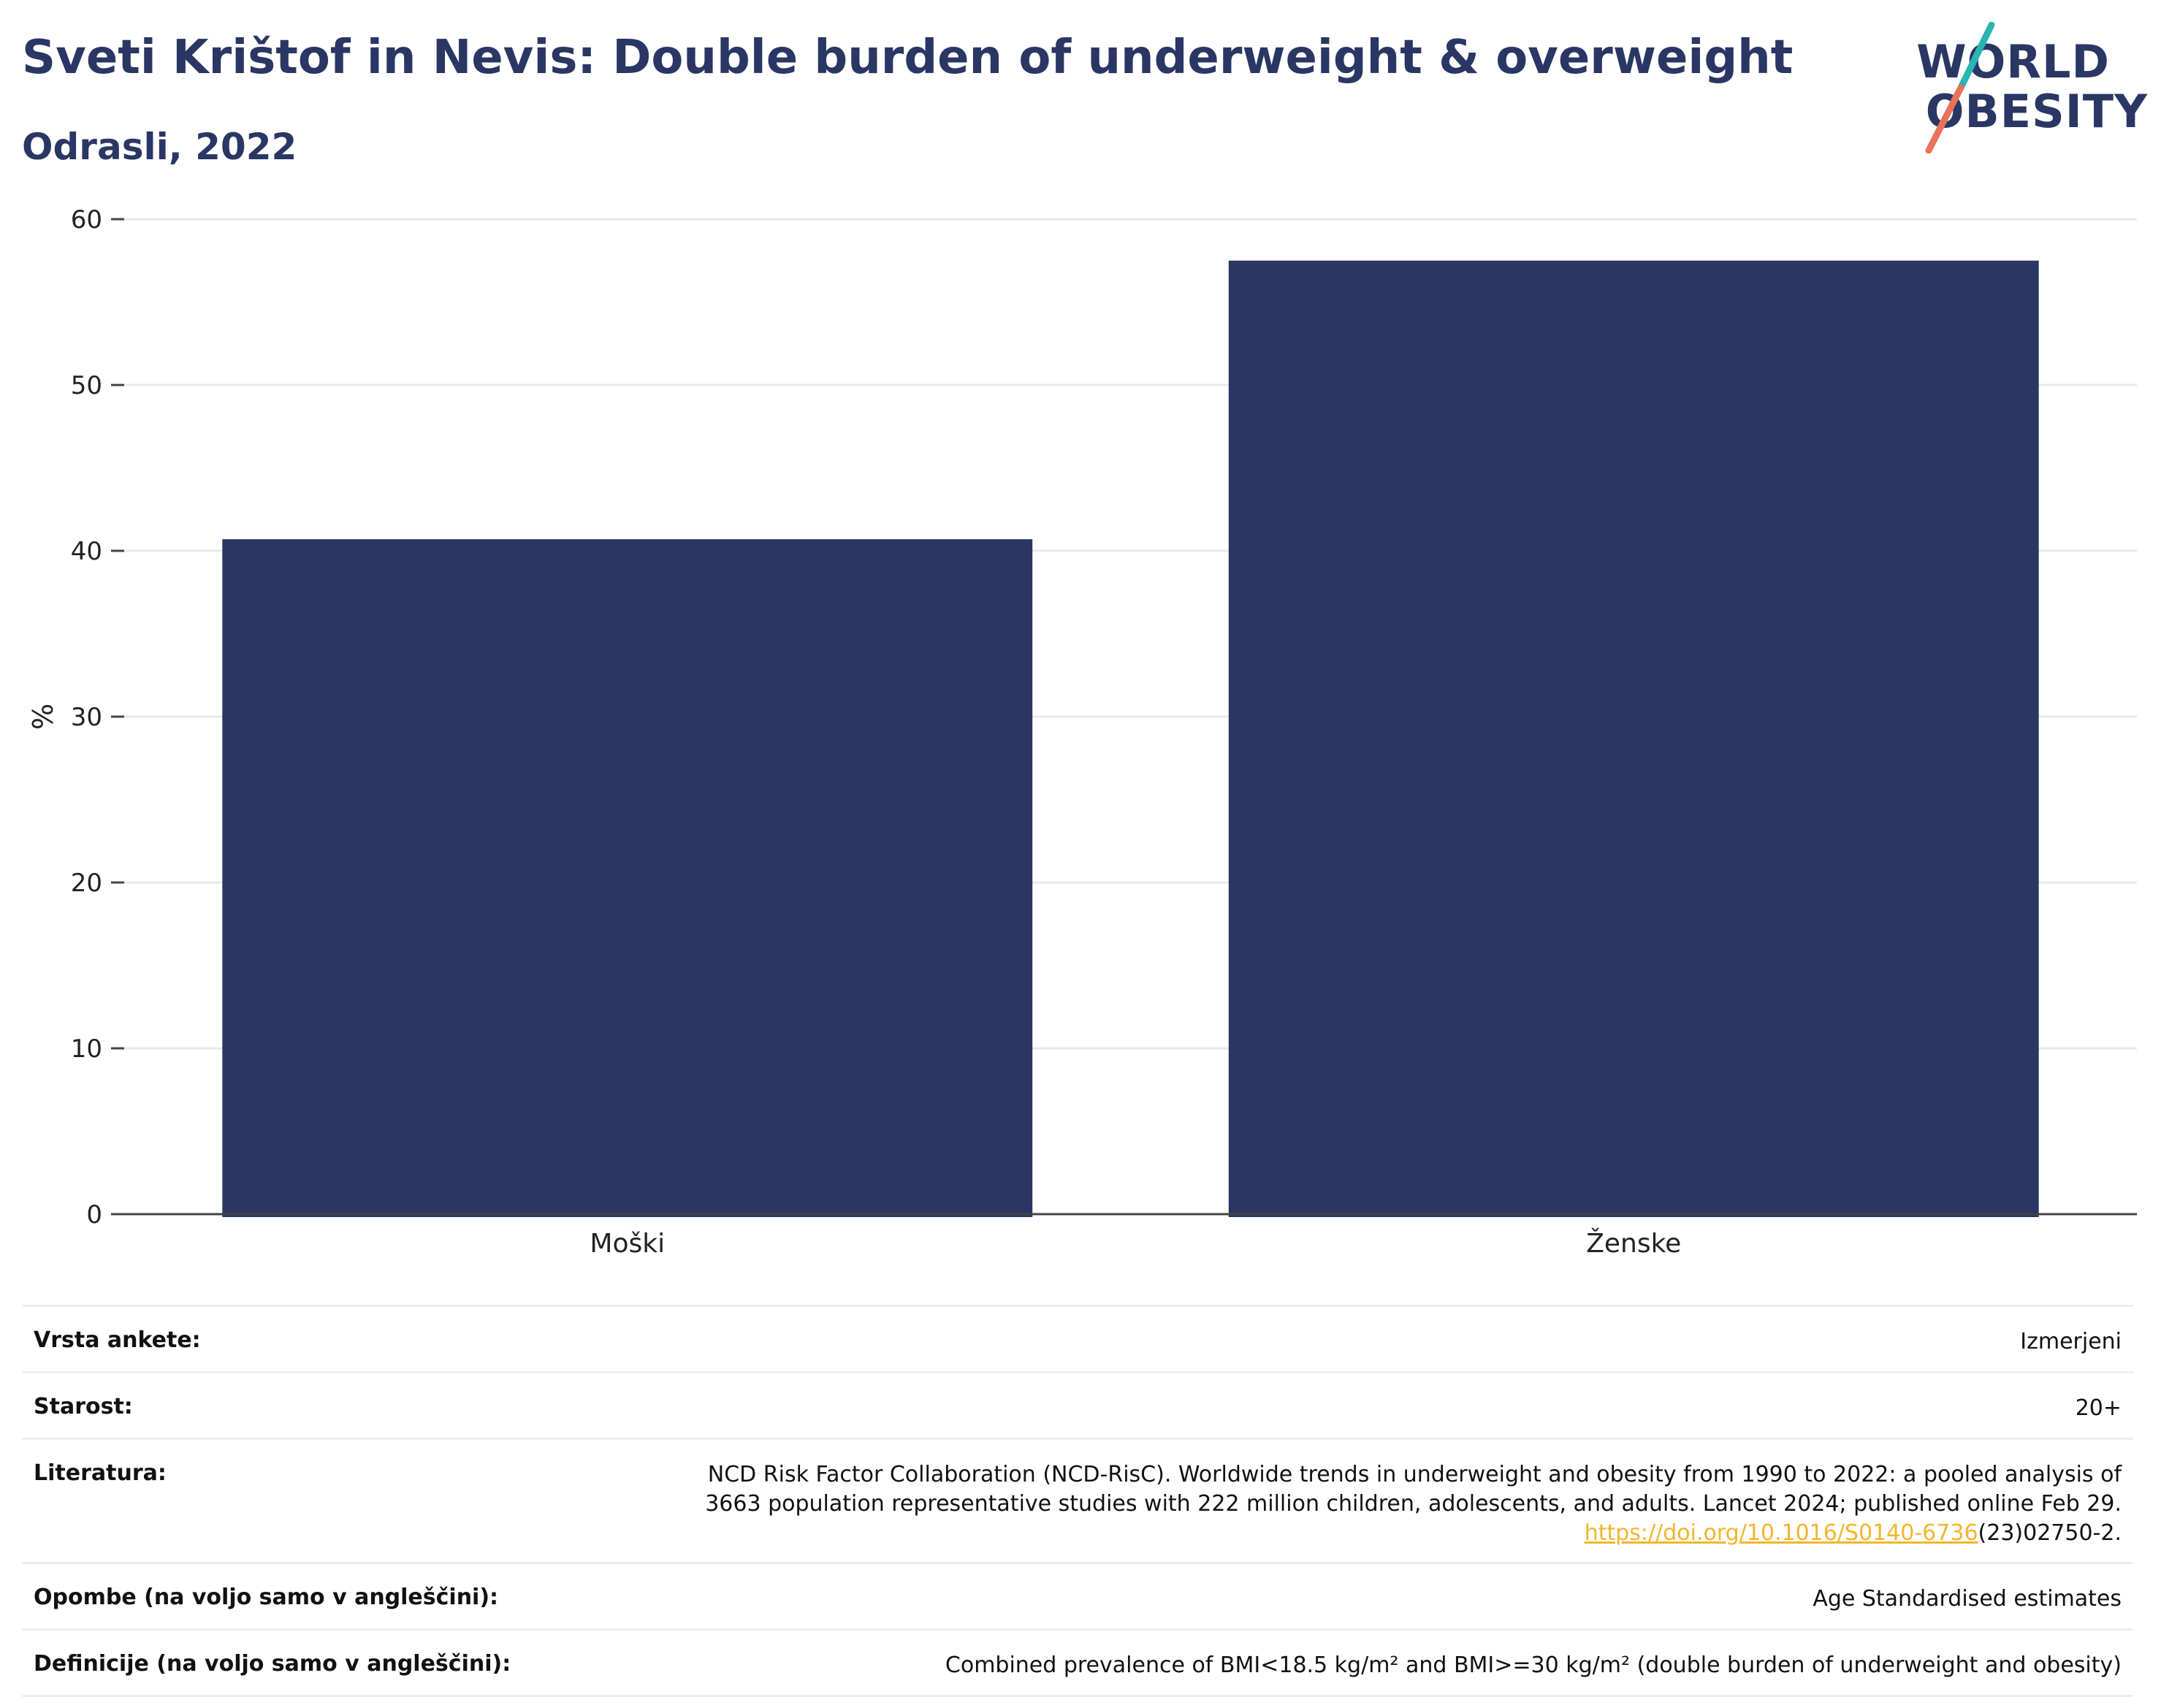  I want to click on y-tick-label: 60, so click(86, 220).